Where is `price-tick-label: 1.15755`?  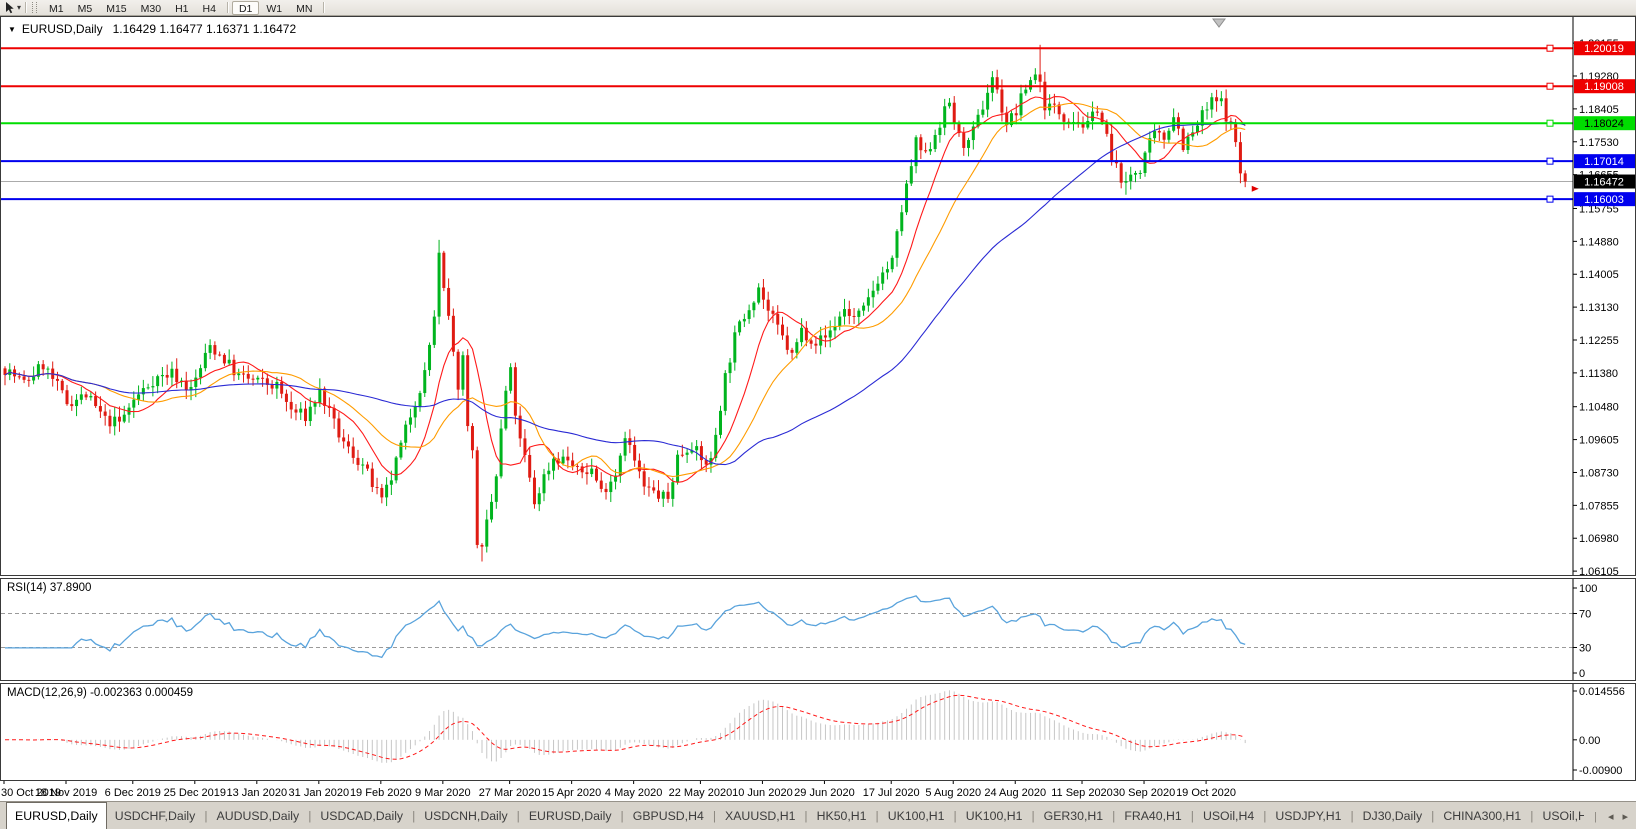
price-tick-label: 1.15755 is located at coordinates (1599, 209).